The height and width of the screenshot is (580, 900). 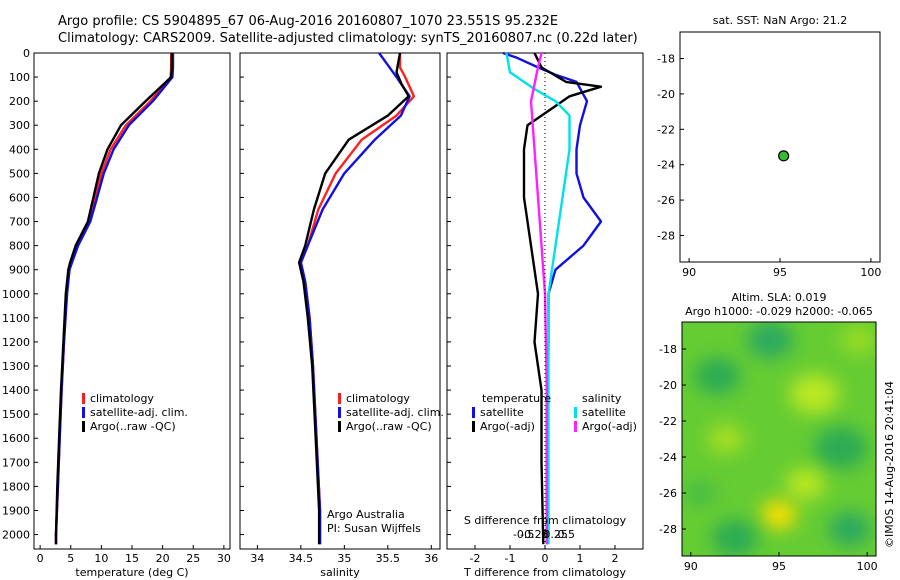 I want to click on differences-legend-temperature-title: temperature, so click(x=516, y=398).